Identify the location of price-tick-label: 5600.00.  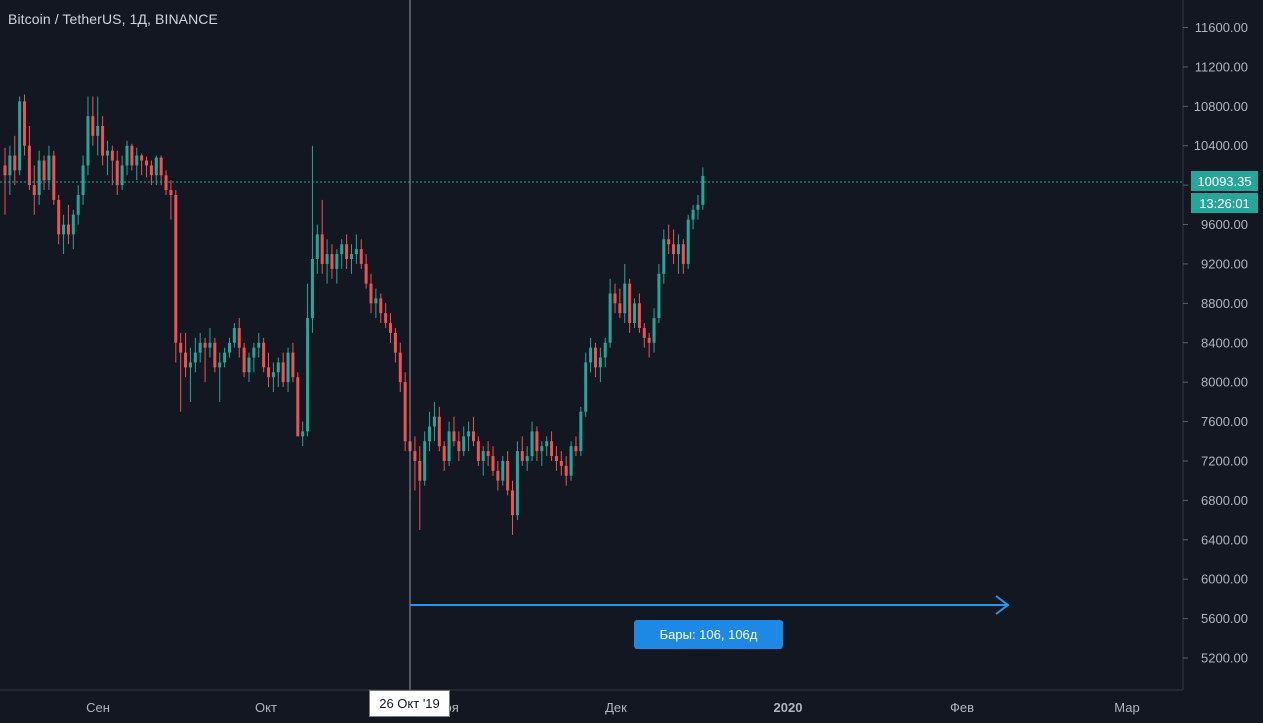
(1224, 618).